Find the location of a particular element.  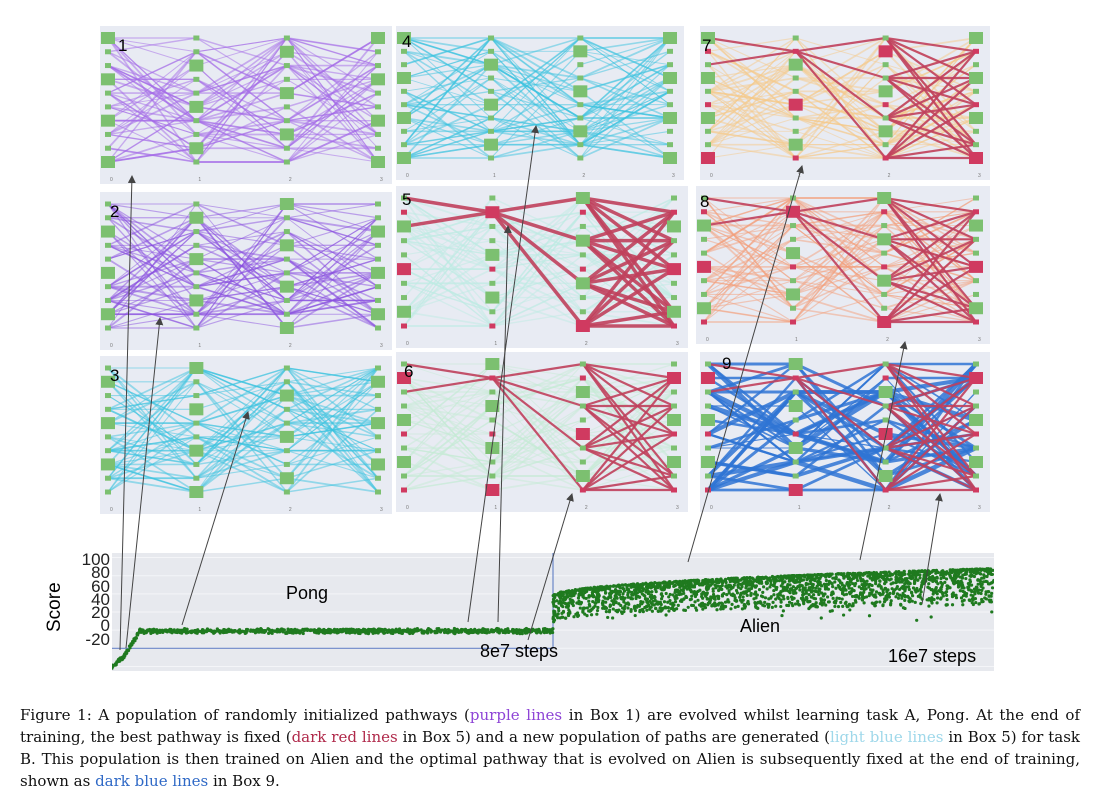

pathway-line is located at coordinates (537, 78).